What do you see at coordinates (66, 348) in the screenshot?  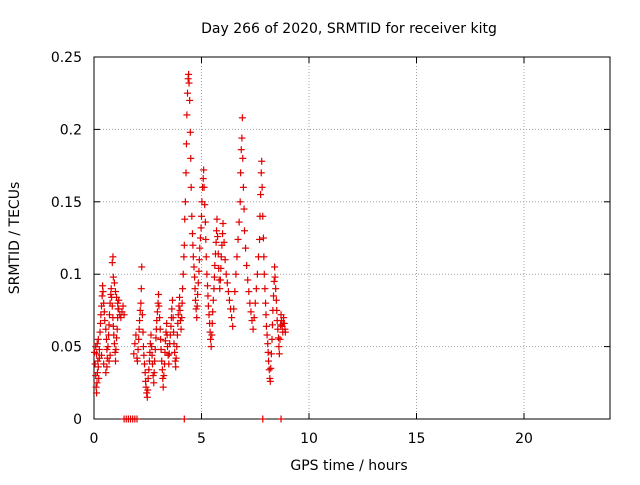 I see `y-tick-label: 0.05` at bounding box center [66, 348].